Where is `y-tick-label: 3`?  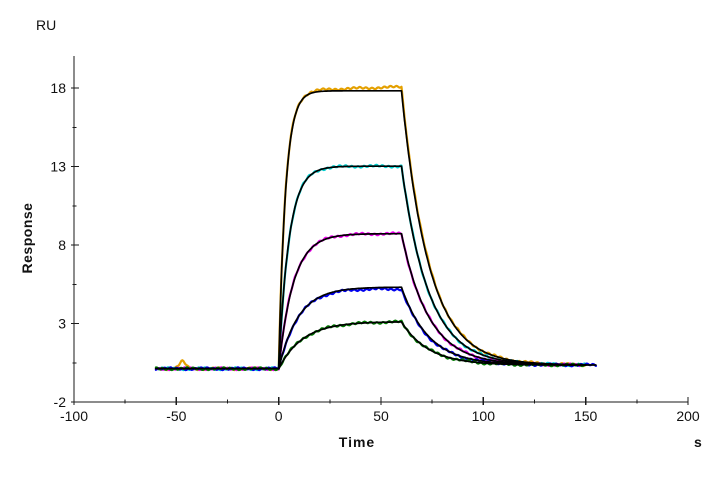 y-tick-label: 3 is located at coordinates (62, 324).